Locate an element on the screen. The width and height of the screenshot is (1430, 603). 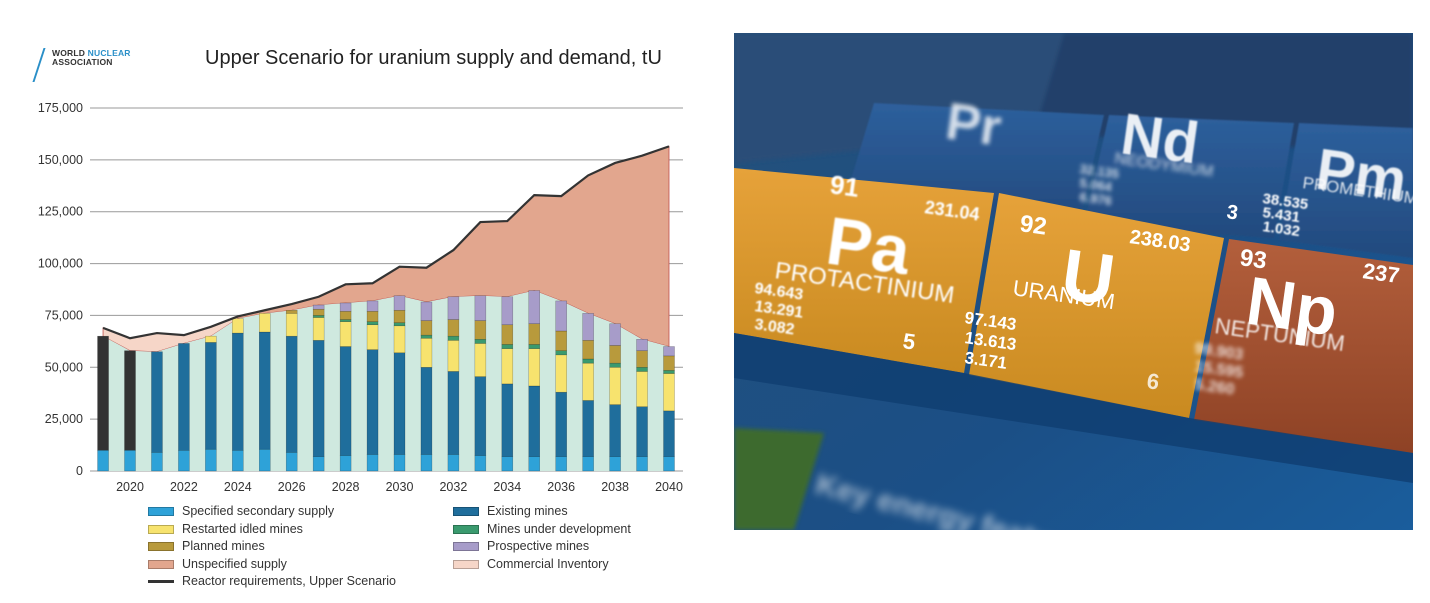
pa-shell: 94.643 is located at coordinates (778, 292).